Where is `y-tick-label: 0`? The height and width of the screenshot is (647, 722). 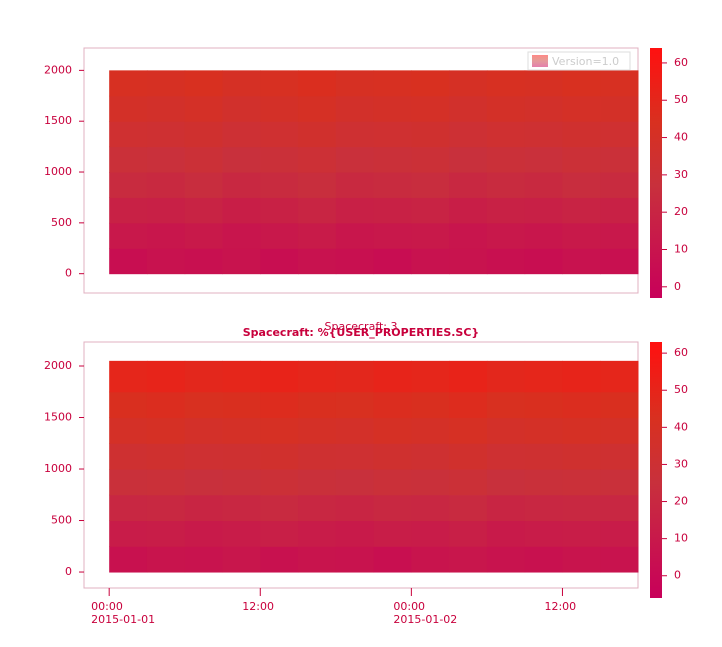 y-tick-label: 0 is located at coordinates (68, 571).